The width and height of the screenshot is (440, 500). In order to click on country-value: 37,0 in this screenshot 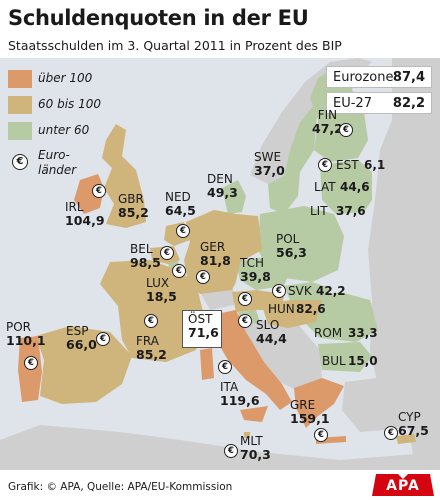, I will do `click(269, 170)`.